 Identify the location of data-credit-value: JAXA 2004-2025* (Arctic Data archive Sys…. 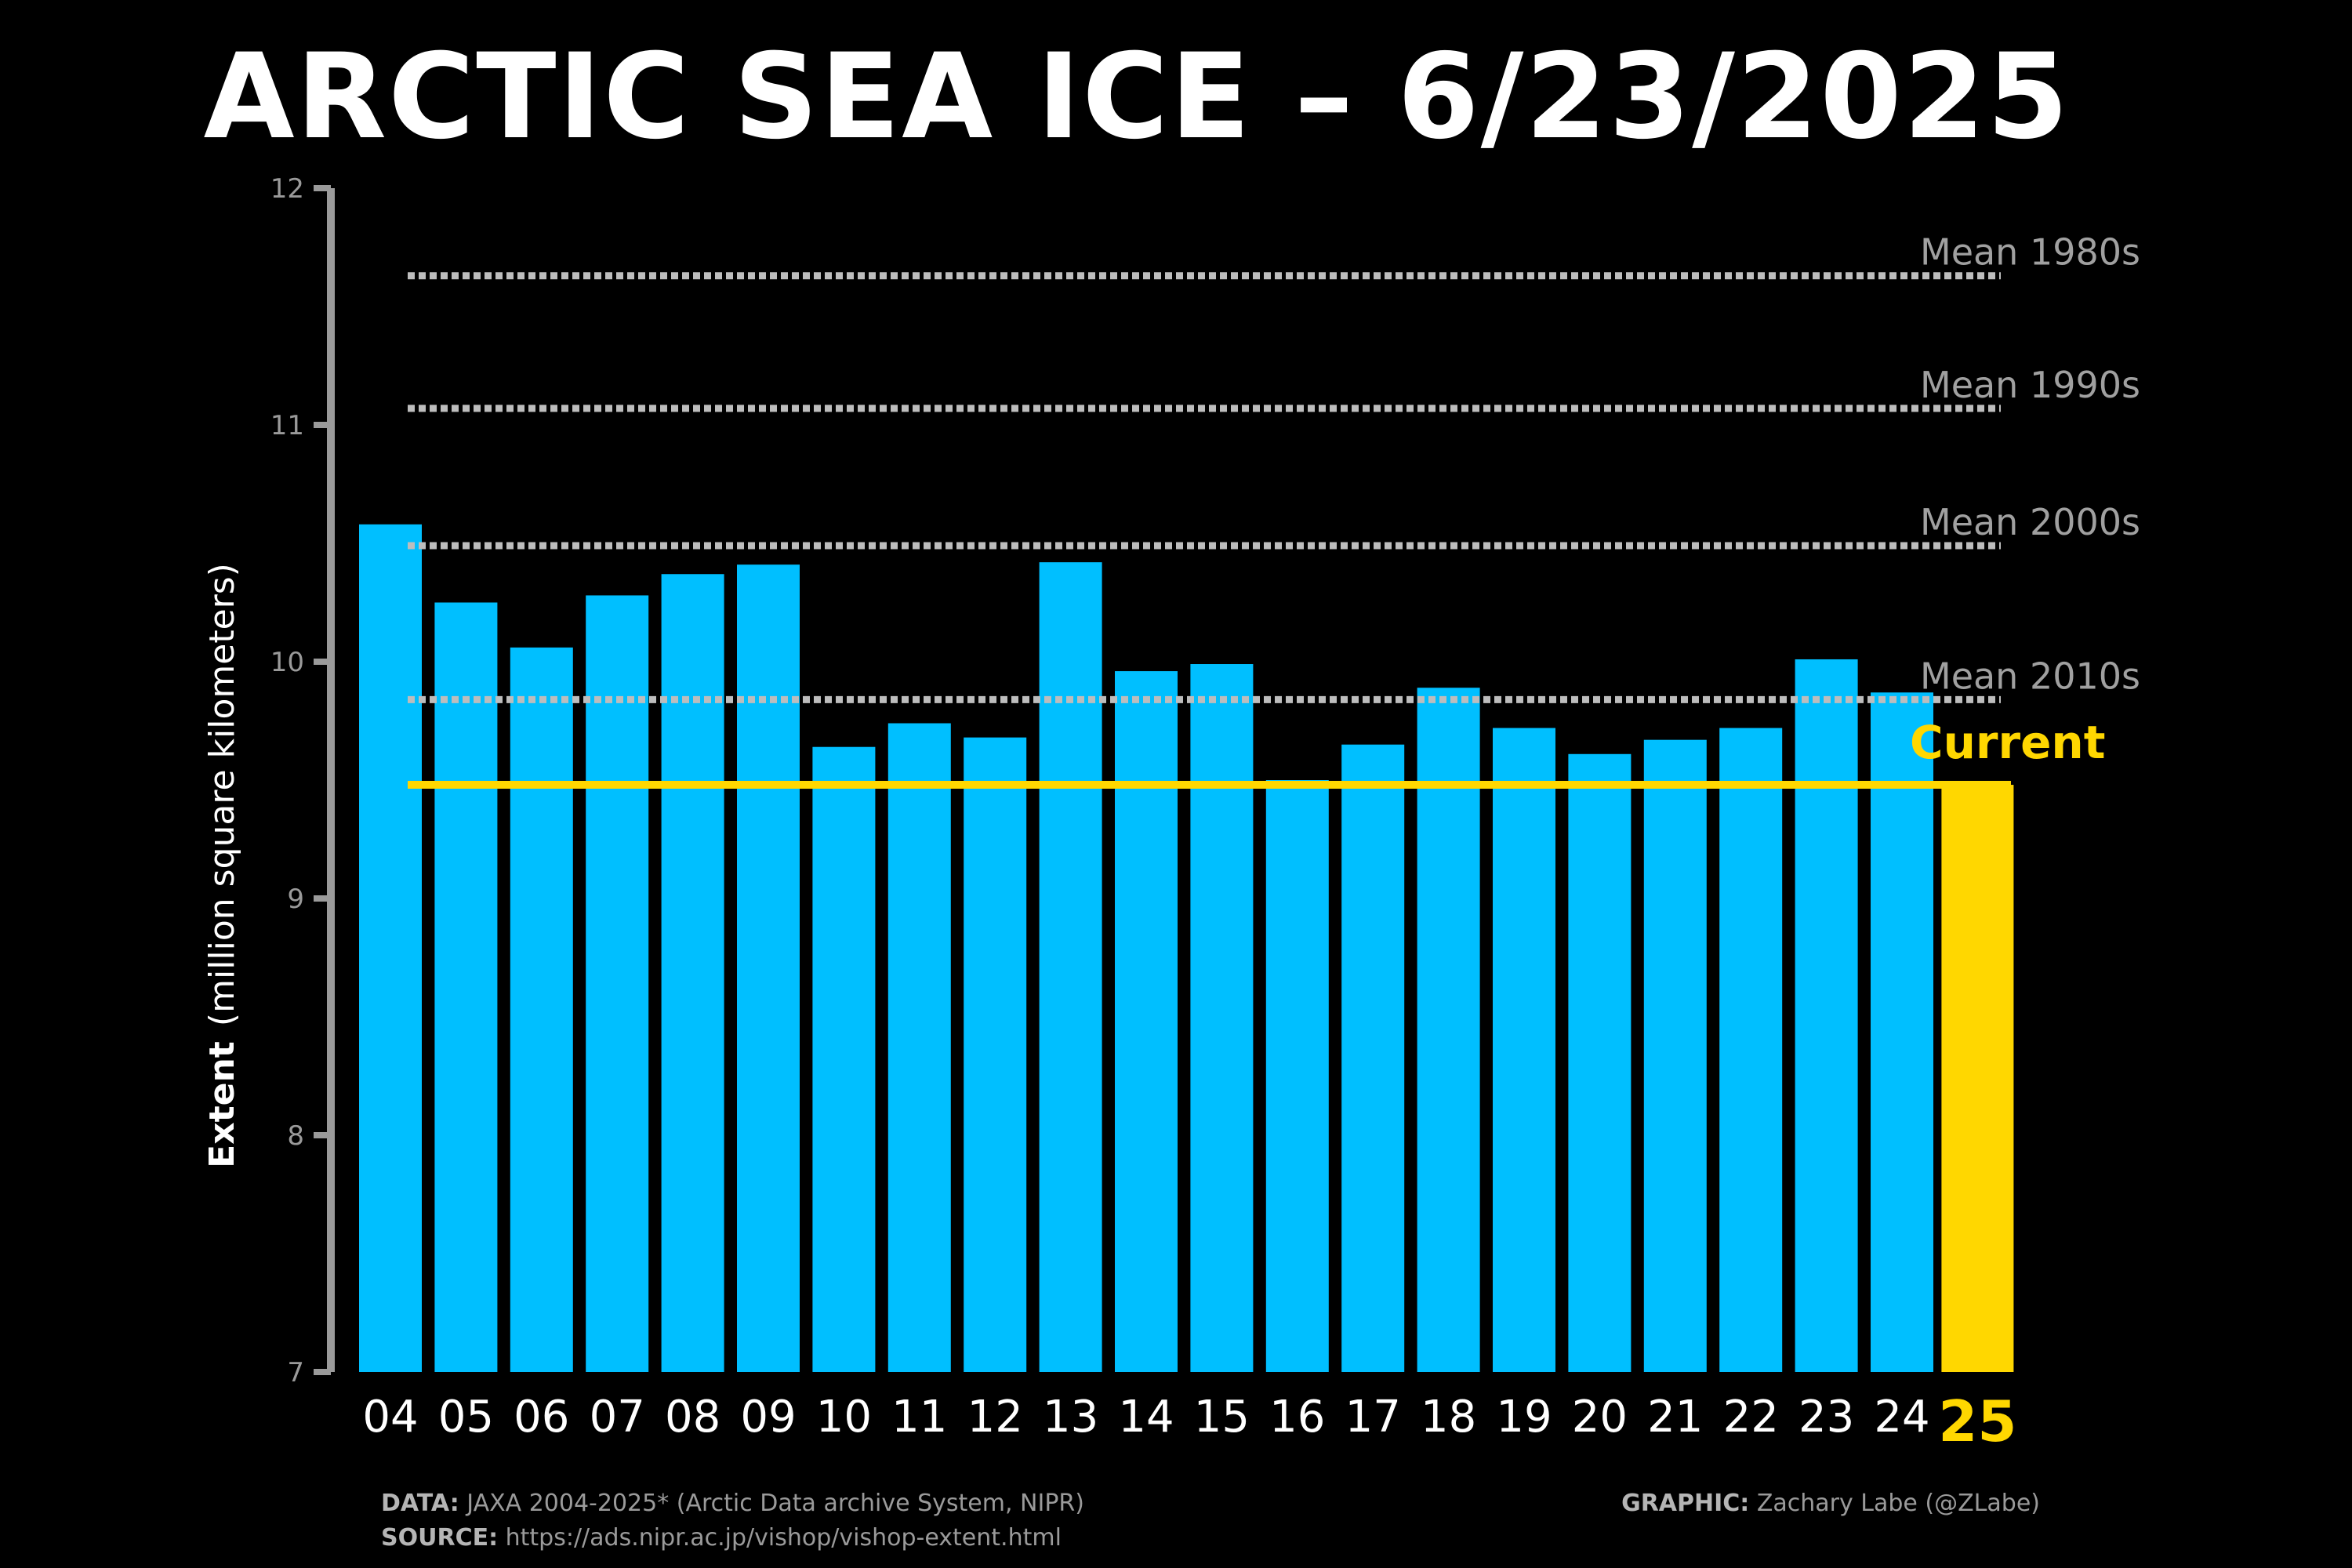
(775, 1503).